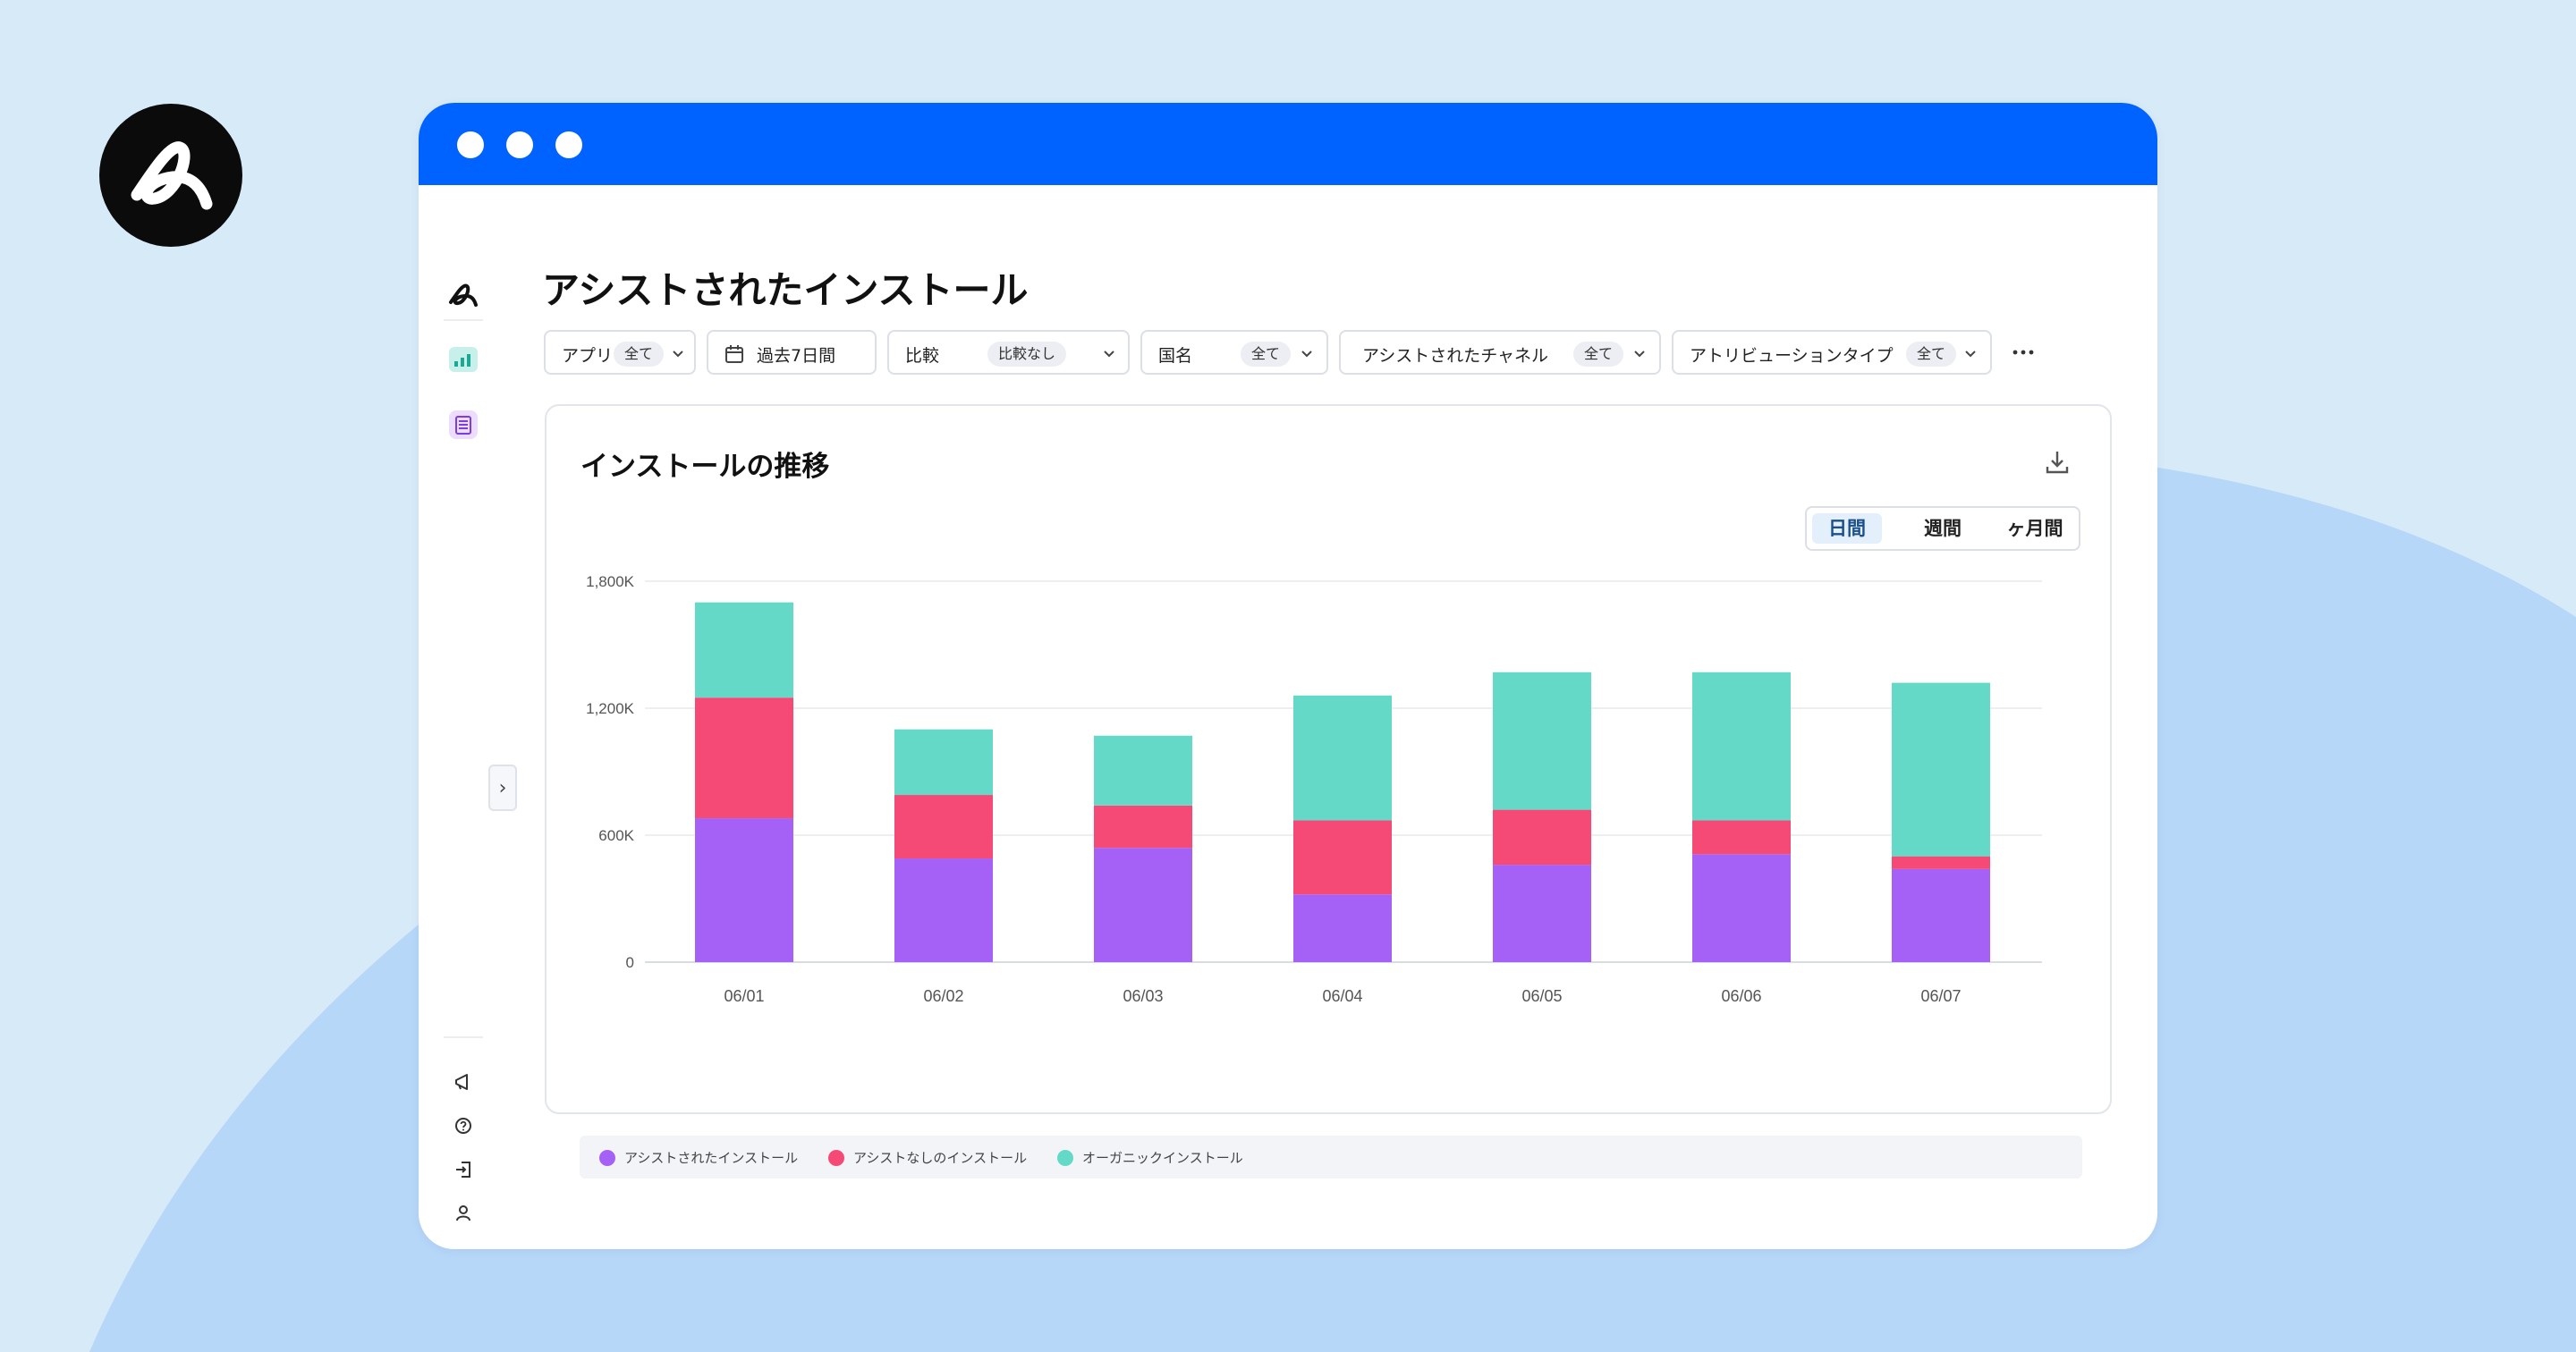 The image size is (2576, 1352). I want to click on filter-label: アトリビューションタイプ, so click(1792, 356).